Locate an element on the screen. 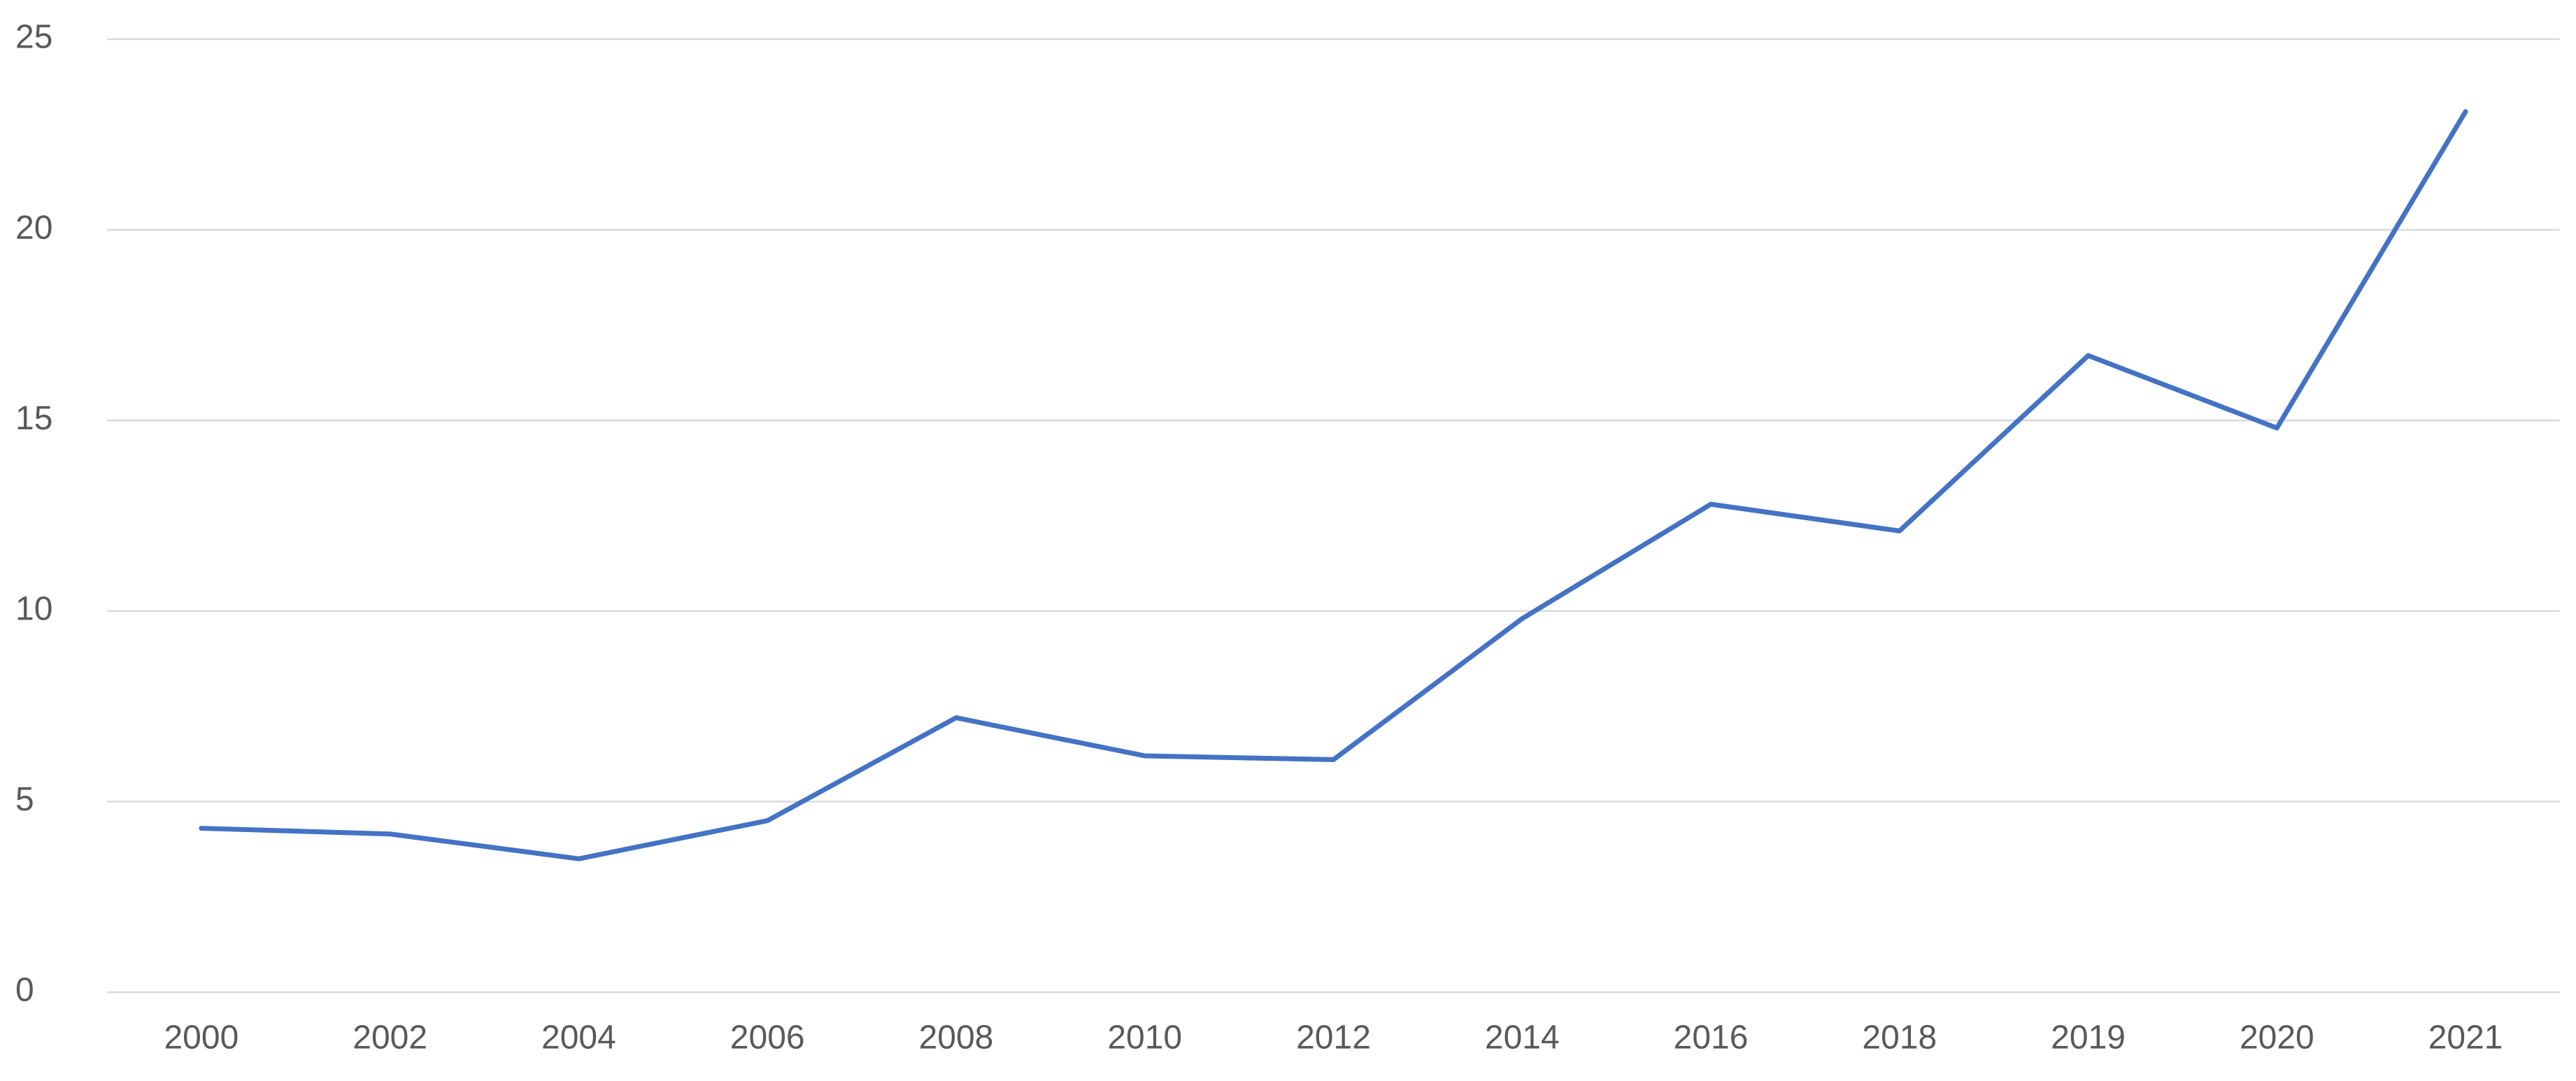 The height and width of the screenshot is (1081, 2576). x-tick-label: 2004 is located at coordinates (578, 1038).